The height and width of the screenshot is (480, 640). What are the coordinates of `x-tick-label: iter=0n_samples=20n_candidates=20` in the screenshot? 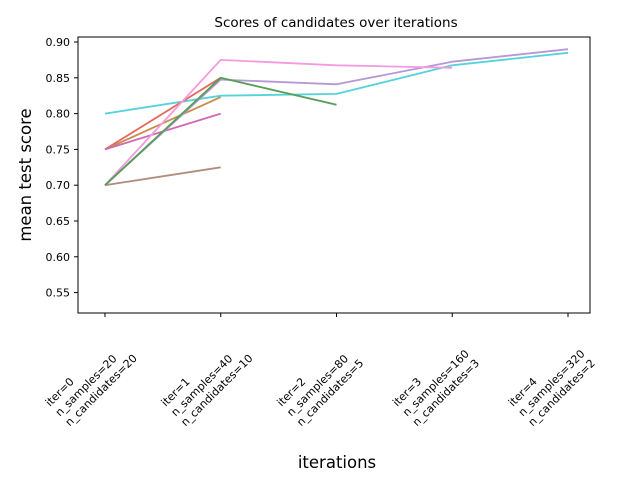 It's located at (91, 380).